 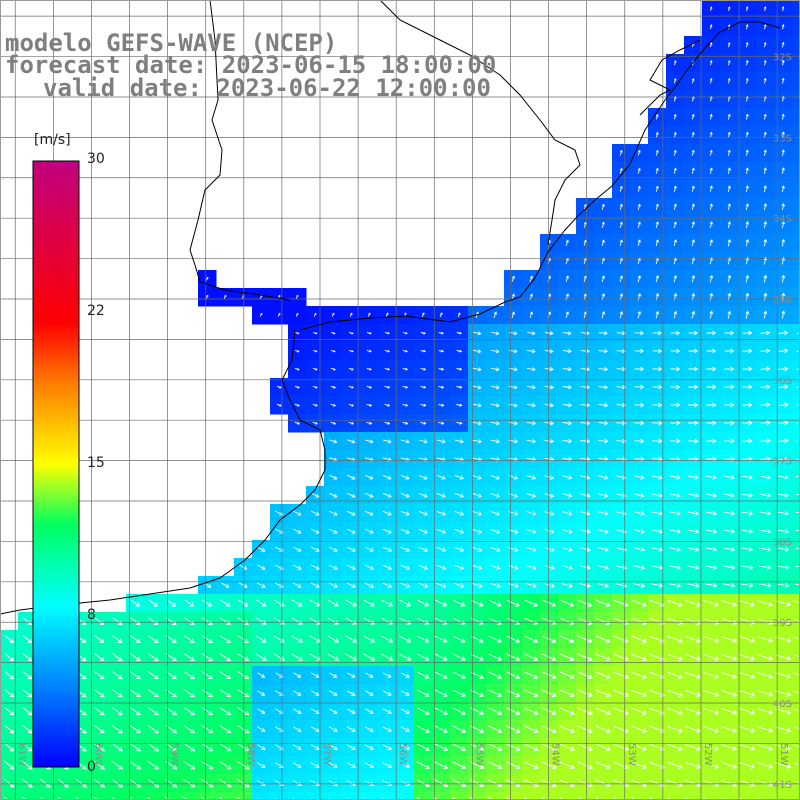 I want to click on longitude-label: 61W, so click(x=21, y=754).